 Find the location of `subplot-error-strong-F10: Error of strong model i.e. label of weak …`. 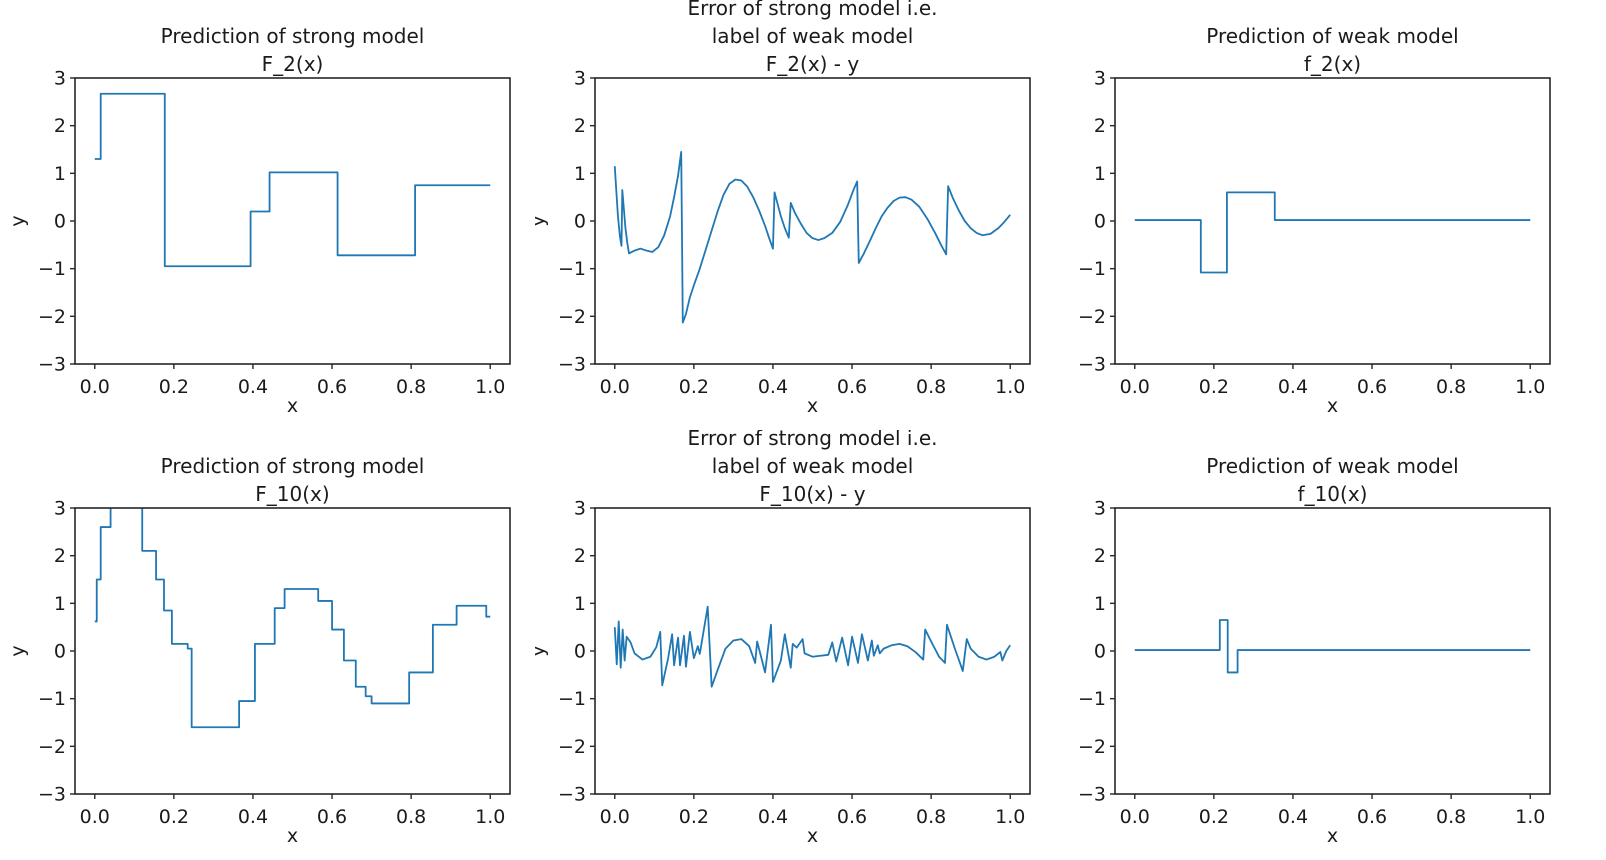

subplot-error-strong-F10: Error of strong model i.e. label of weak … is located at coordinates (783, 638).